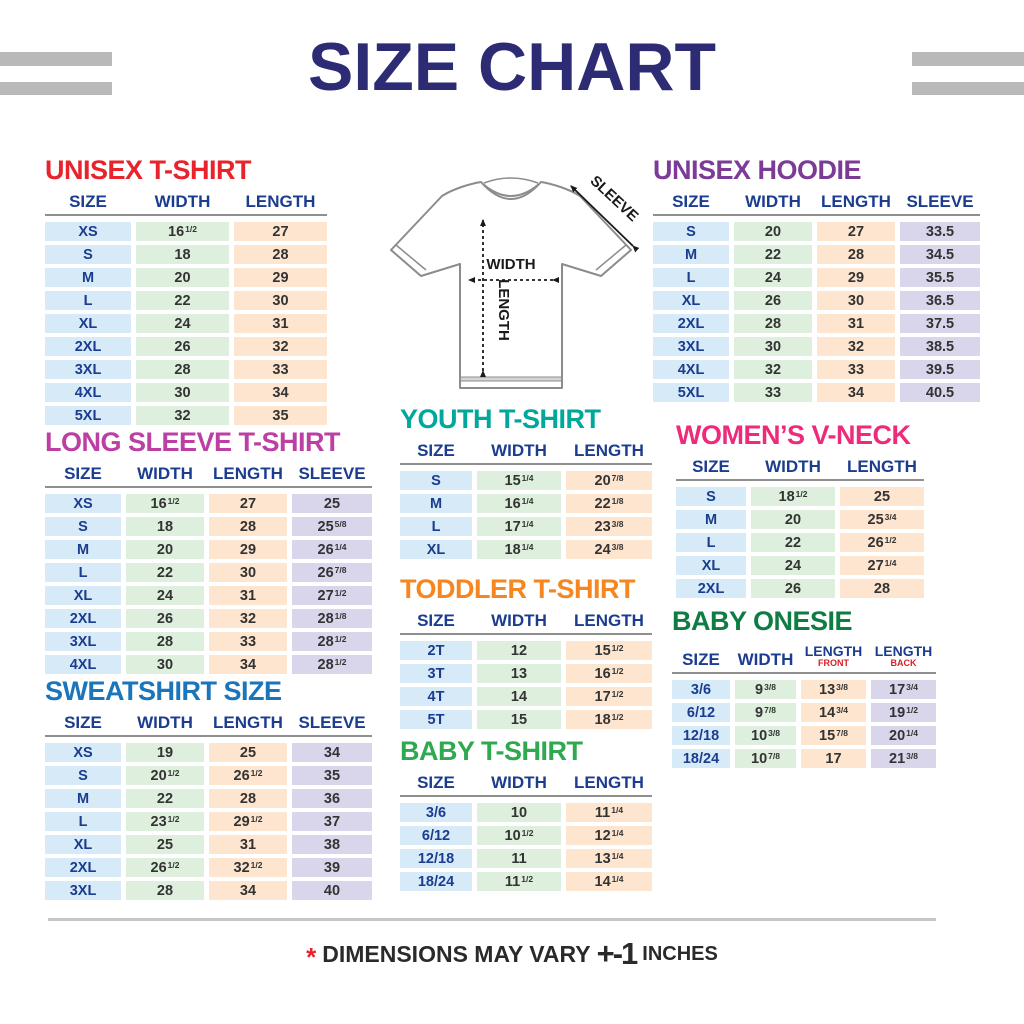 This screenshot has width=1024, height=1024. What do you see at coordinates (208, 503) in the screenshot?
I see `table-row: XS 16 1/2 27 25` at bounding box center [208, 503].